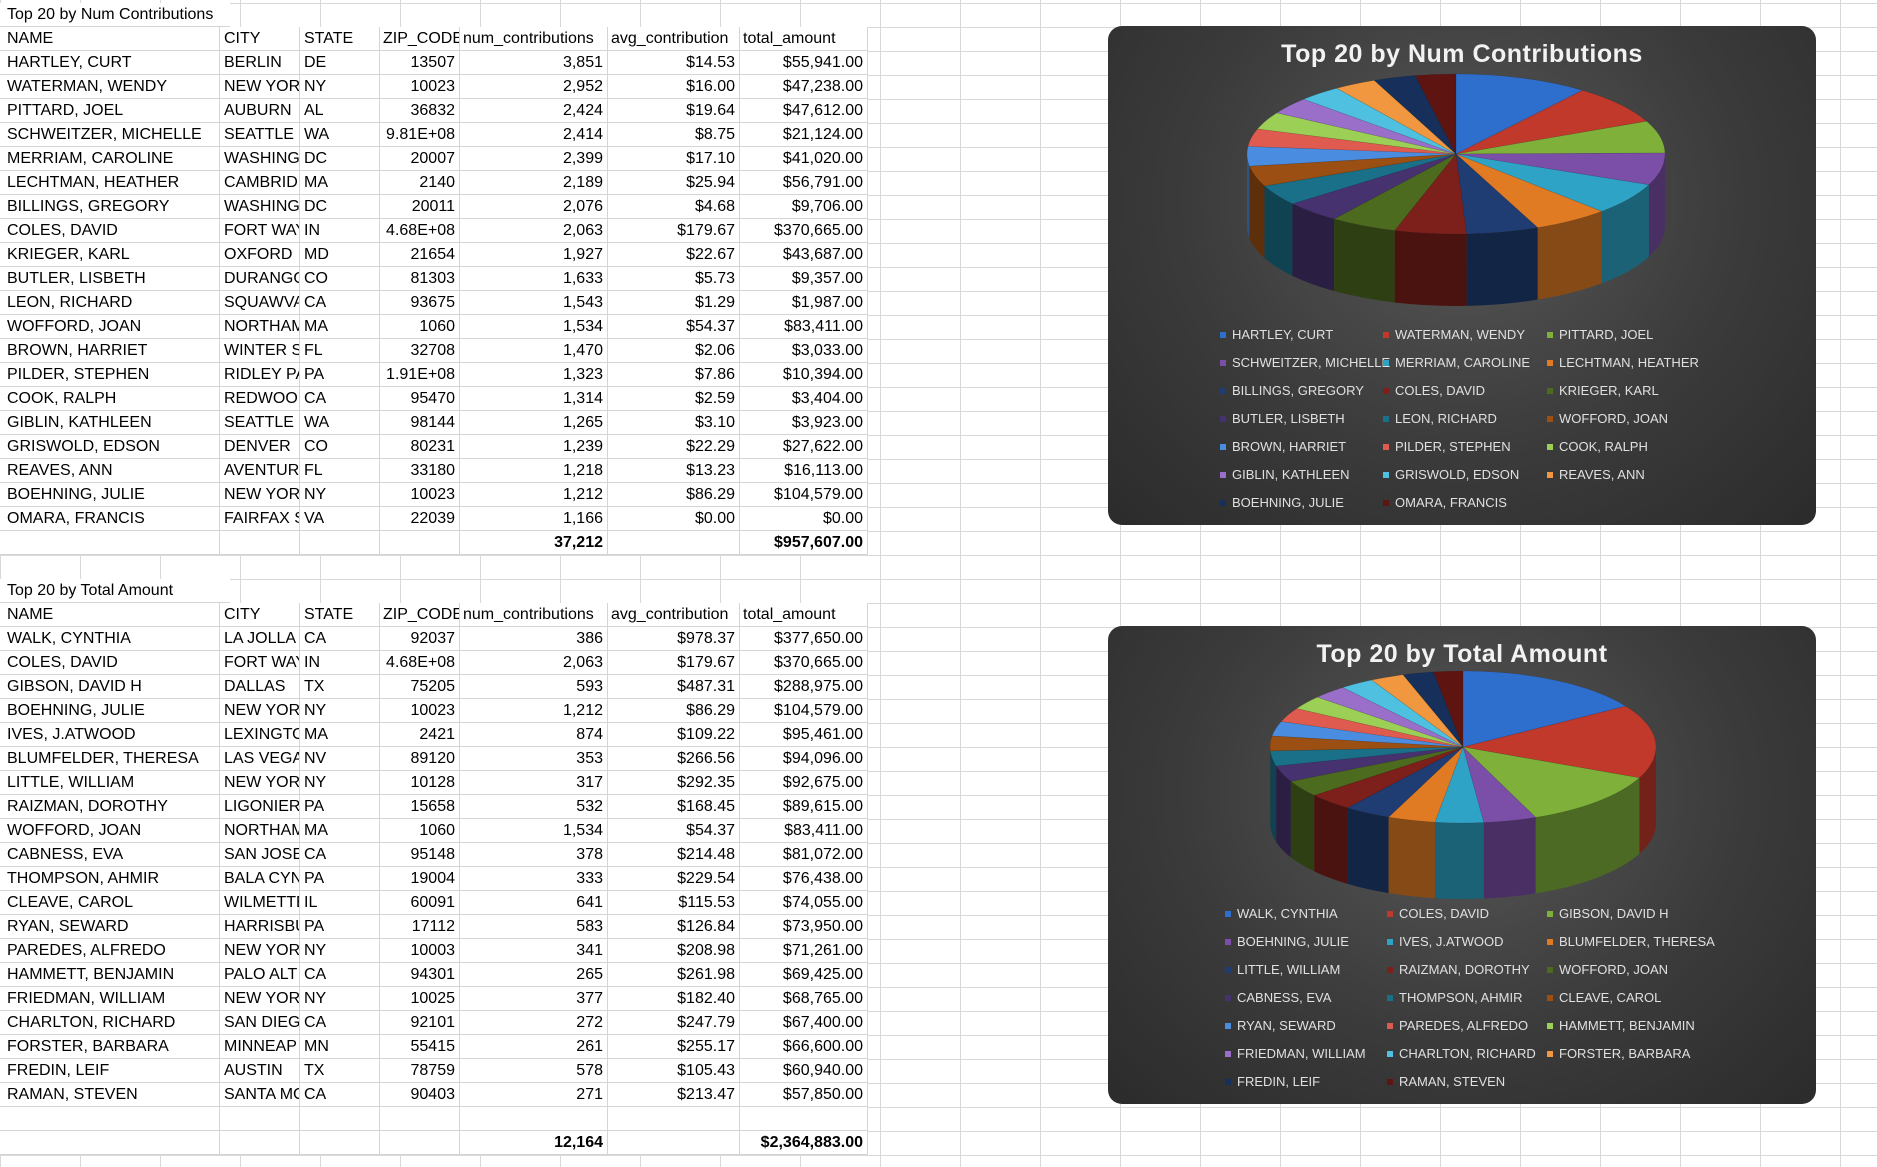 Image resolution: width=1877 pixels, height=1167 pixels. I want to click on avg-contribution-cell: $86.29, so click(674, 495).